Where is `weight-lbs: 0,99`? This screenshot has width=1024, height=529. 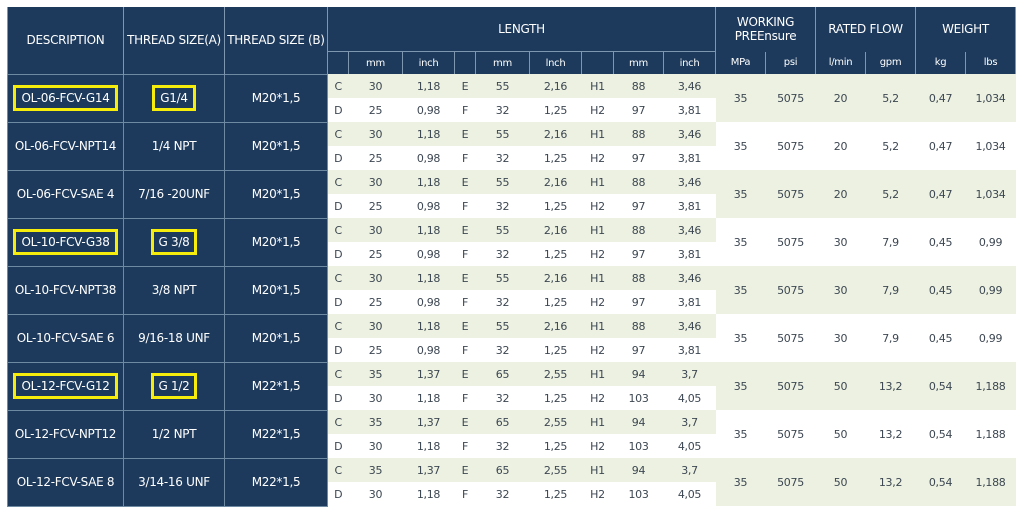
weight-lbs: 0,99 is located at coordinates (990, 338).